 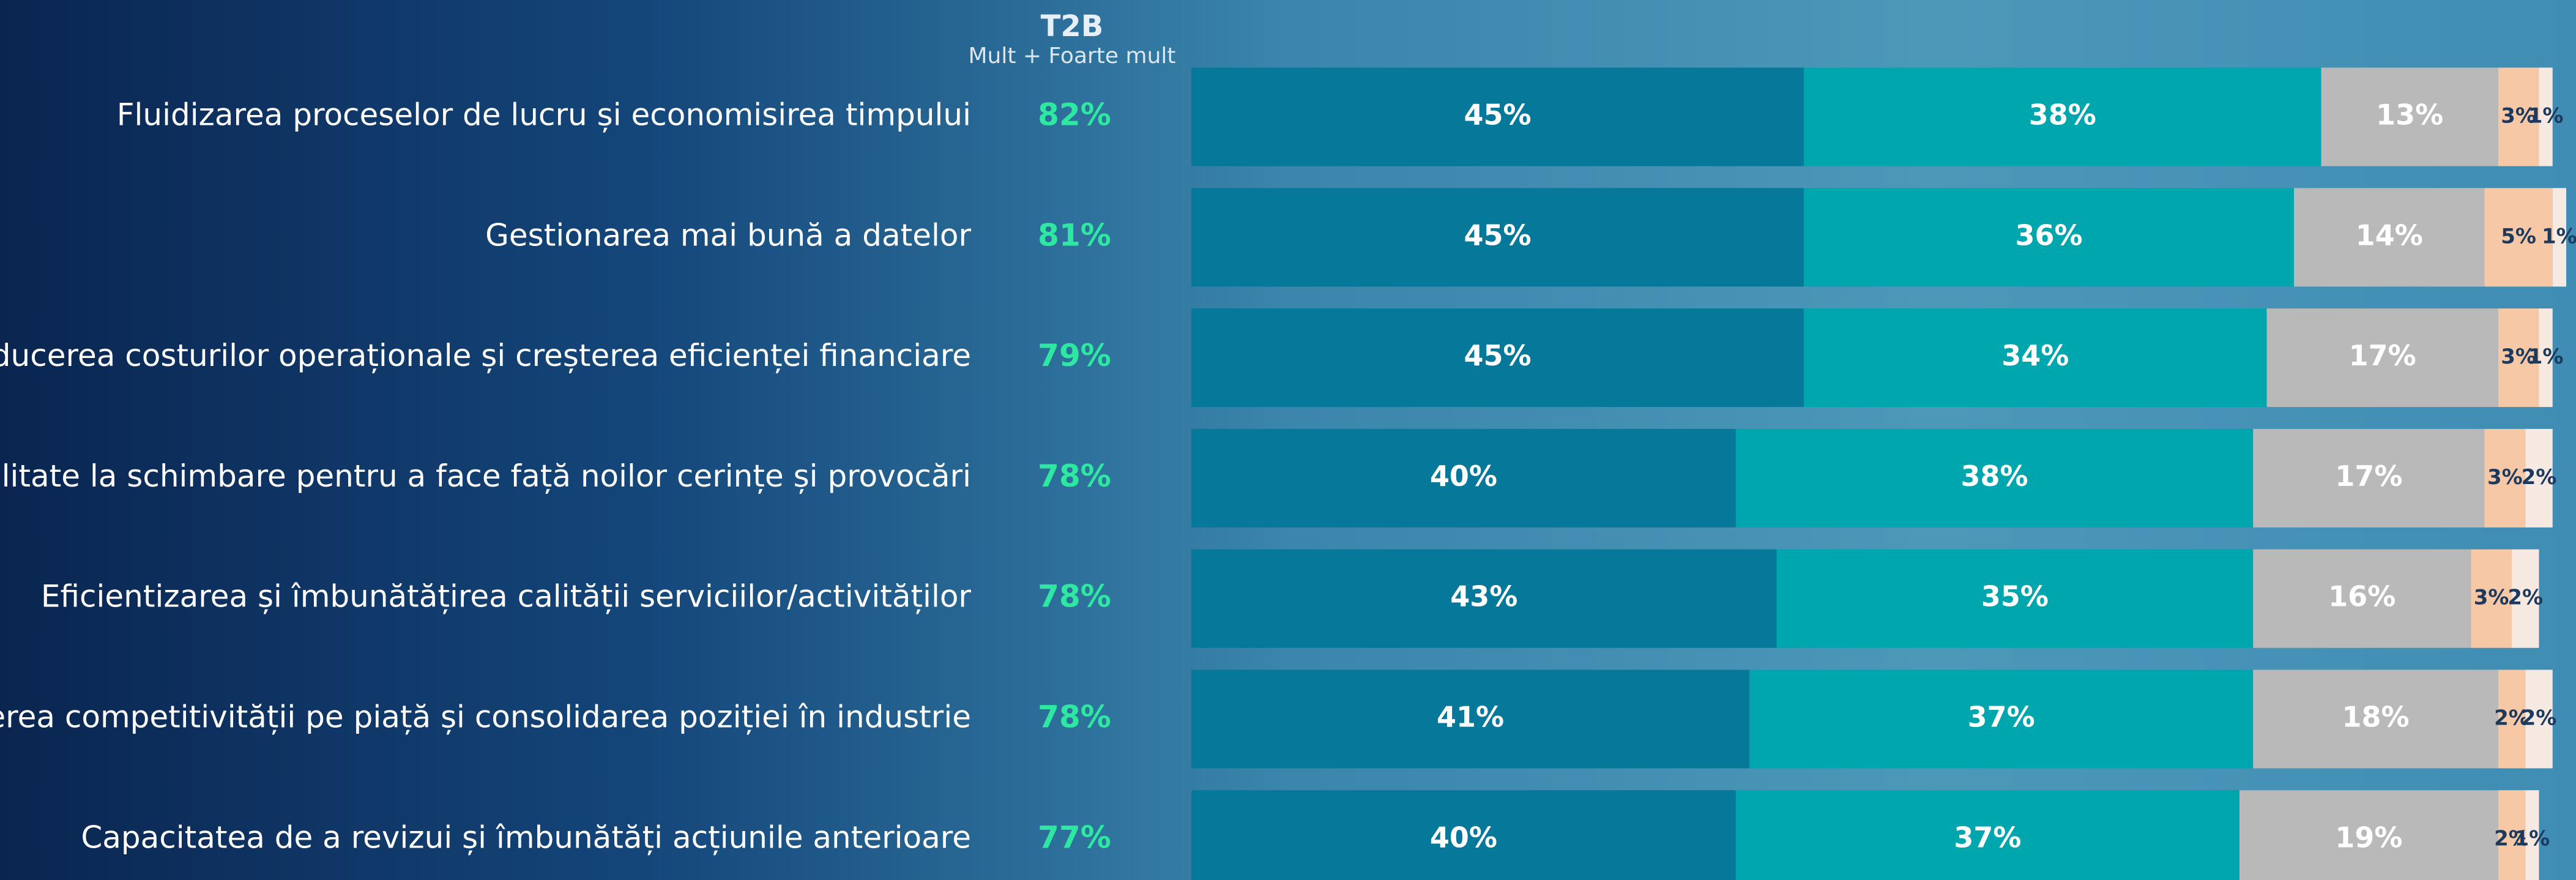 I want to click on bar-value-label: 36%, so click(x=2050, y=235).